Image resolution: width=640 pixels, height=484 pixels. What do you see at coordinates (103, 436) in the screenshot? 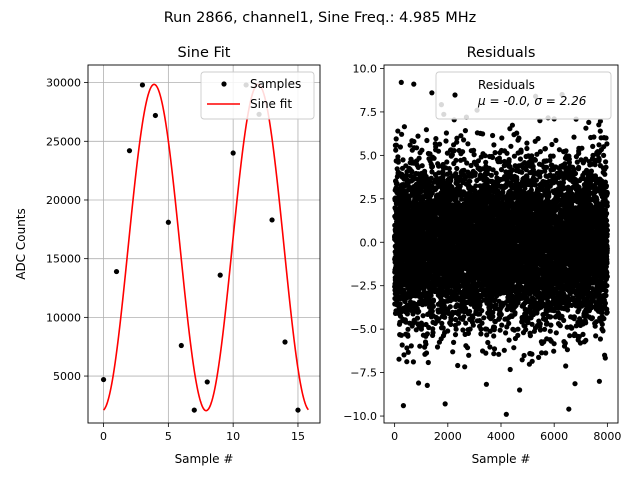
I see `sine-fit-x-tick-label: 0` at bounding box center [103, 436].